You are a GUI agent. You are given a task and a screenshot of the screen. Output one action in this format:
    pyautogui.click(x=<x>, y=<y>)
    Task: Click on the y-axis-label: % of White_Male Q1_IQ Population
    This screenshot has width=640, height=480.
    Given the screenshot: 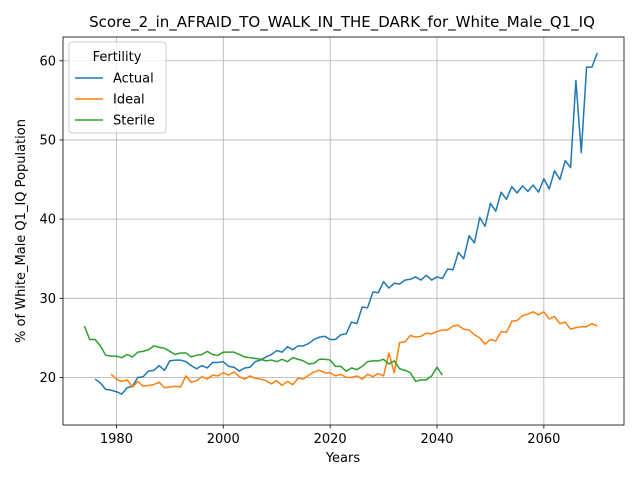 What is the action you would take?
    pyautogui.click(x=21, y=231)
    